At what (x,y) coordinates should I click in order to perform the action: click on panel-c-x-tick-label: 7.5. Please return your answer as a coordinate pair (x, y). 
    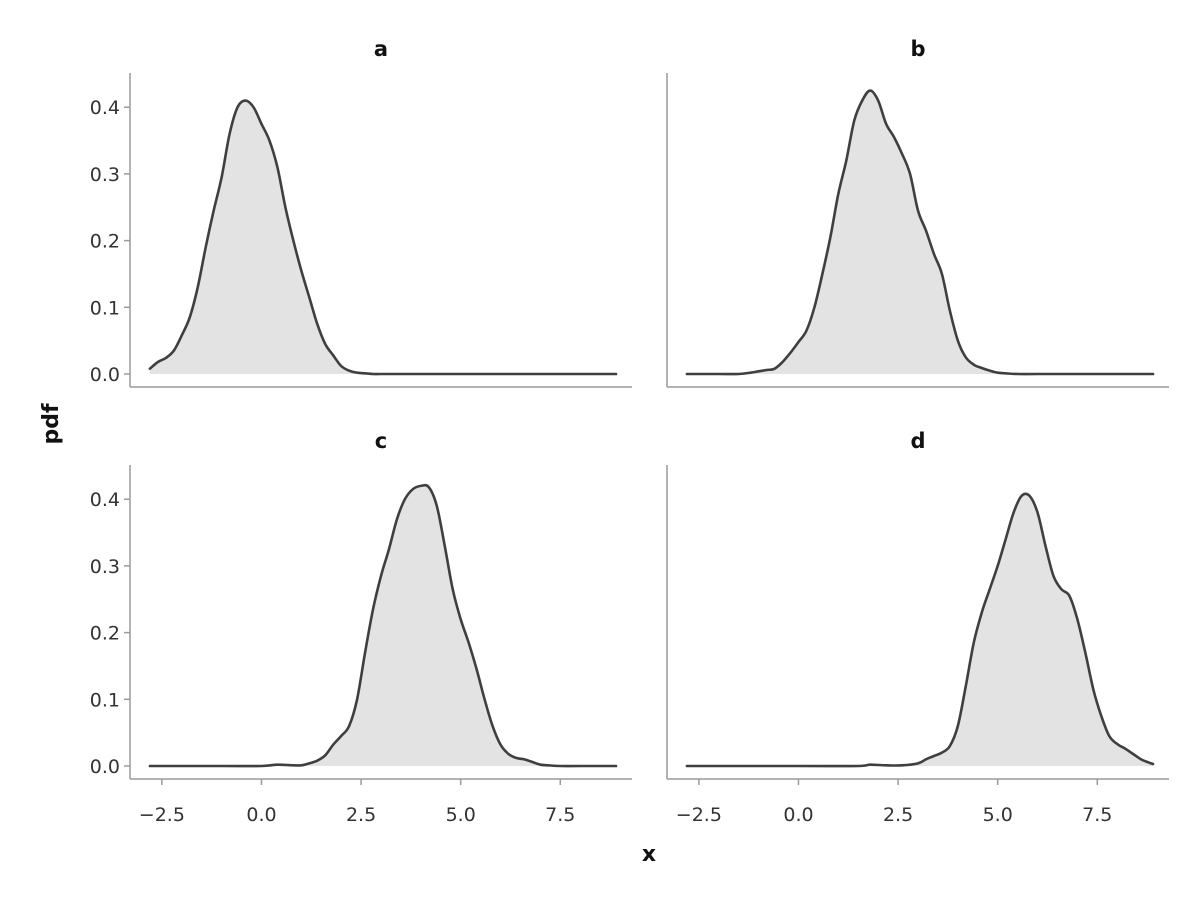
    Looking at the image, I should click on (560, 815).